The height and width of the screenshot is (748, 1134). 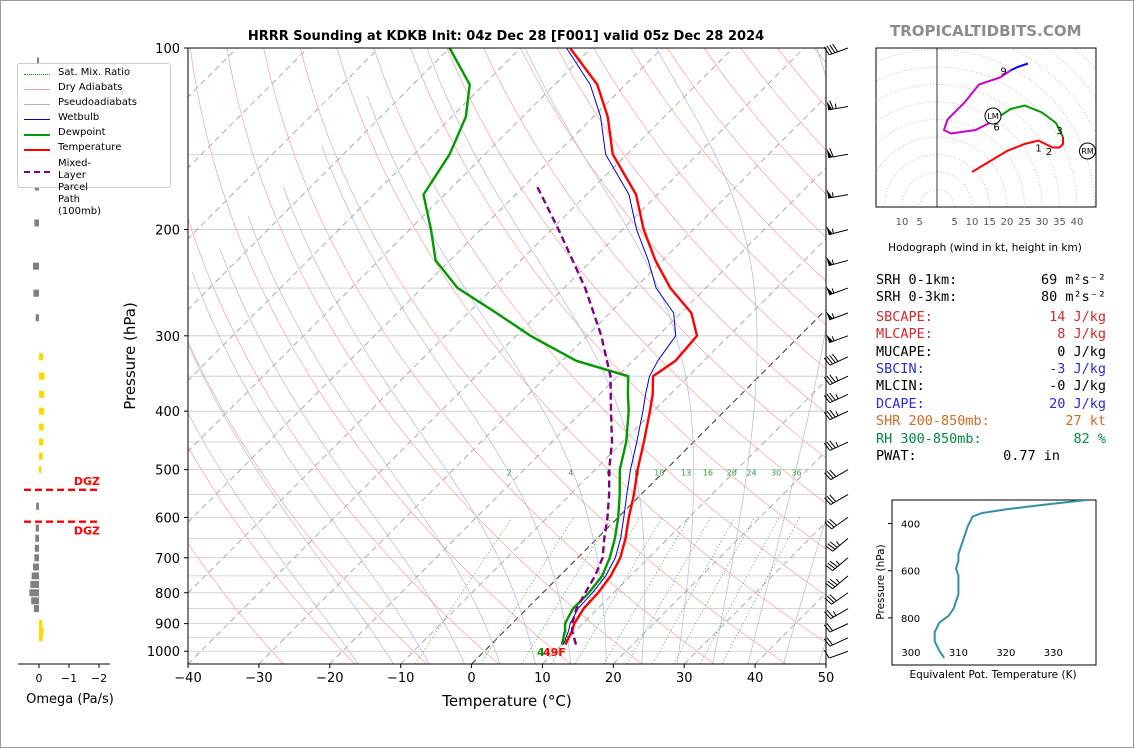 What do you see at coordinates (167, 337) in the screenshot?
I see `y-tick-label: 300` at bounding box center [167, 337].